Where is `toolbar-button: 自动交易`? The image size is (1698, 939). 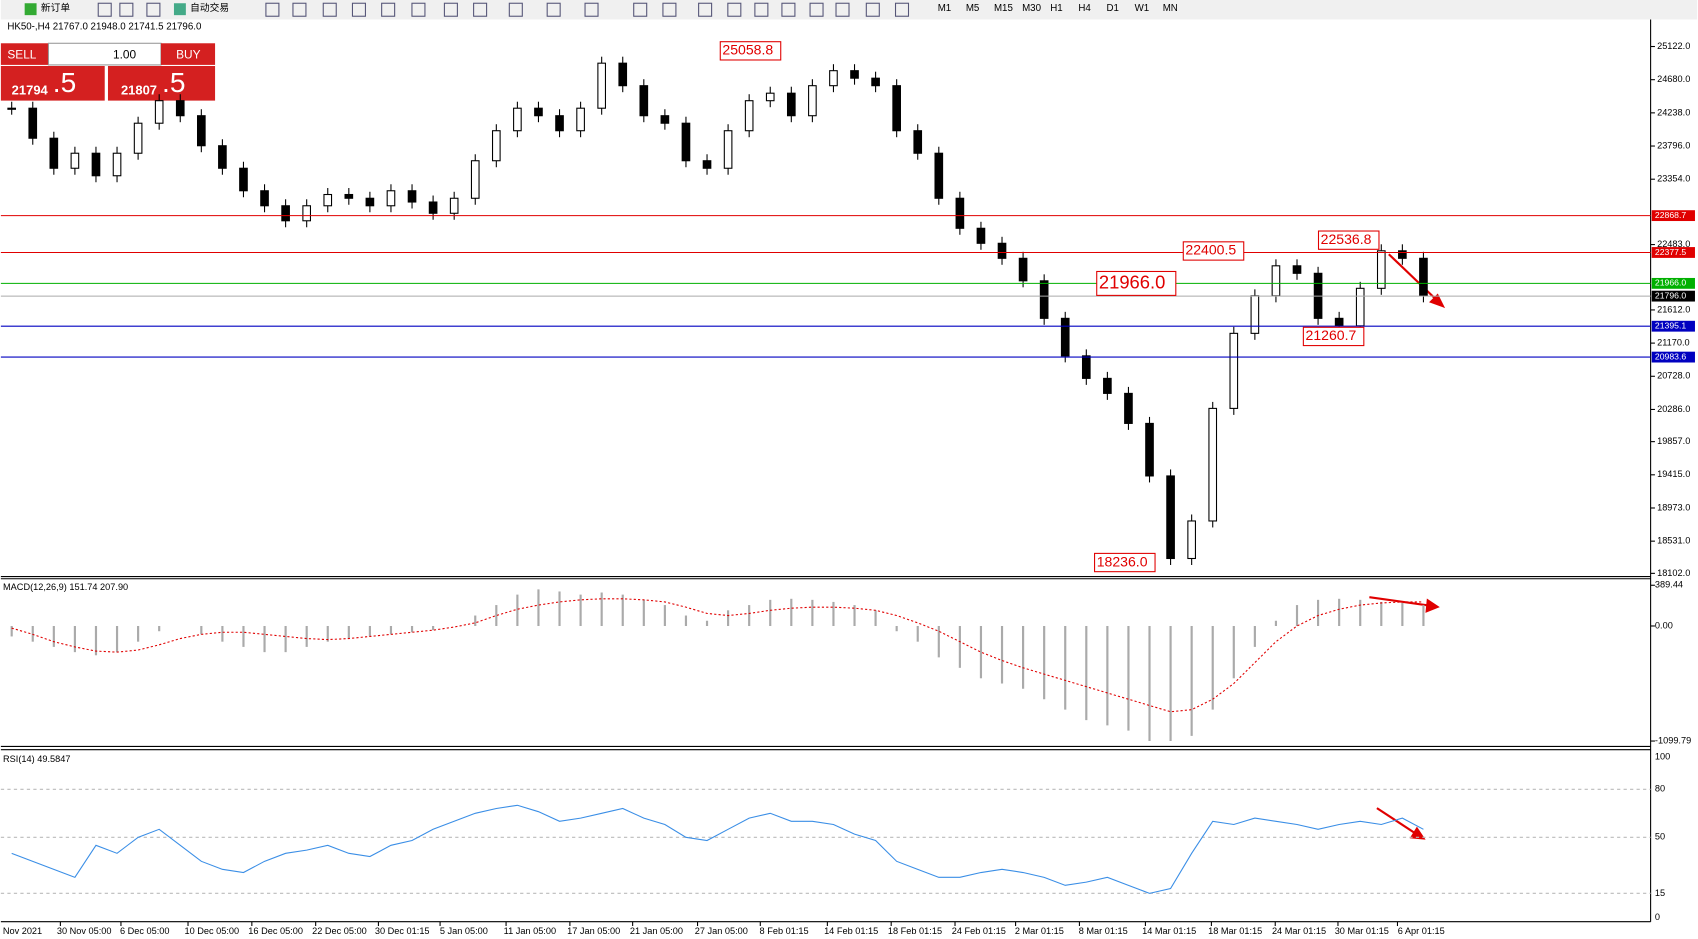
toolbar-button: 自动交易 is located at coordinates (209, 7).